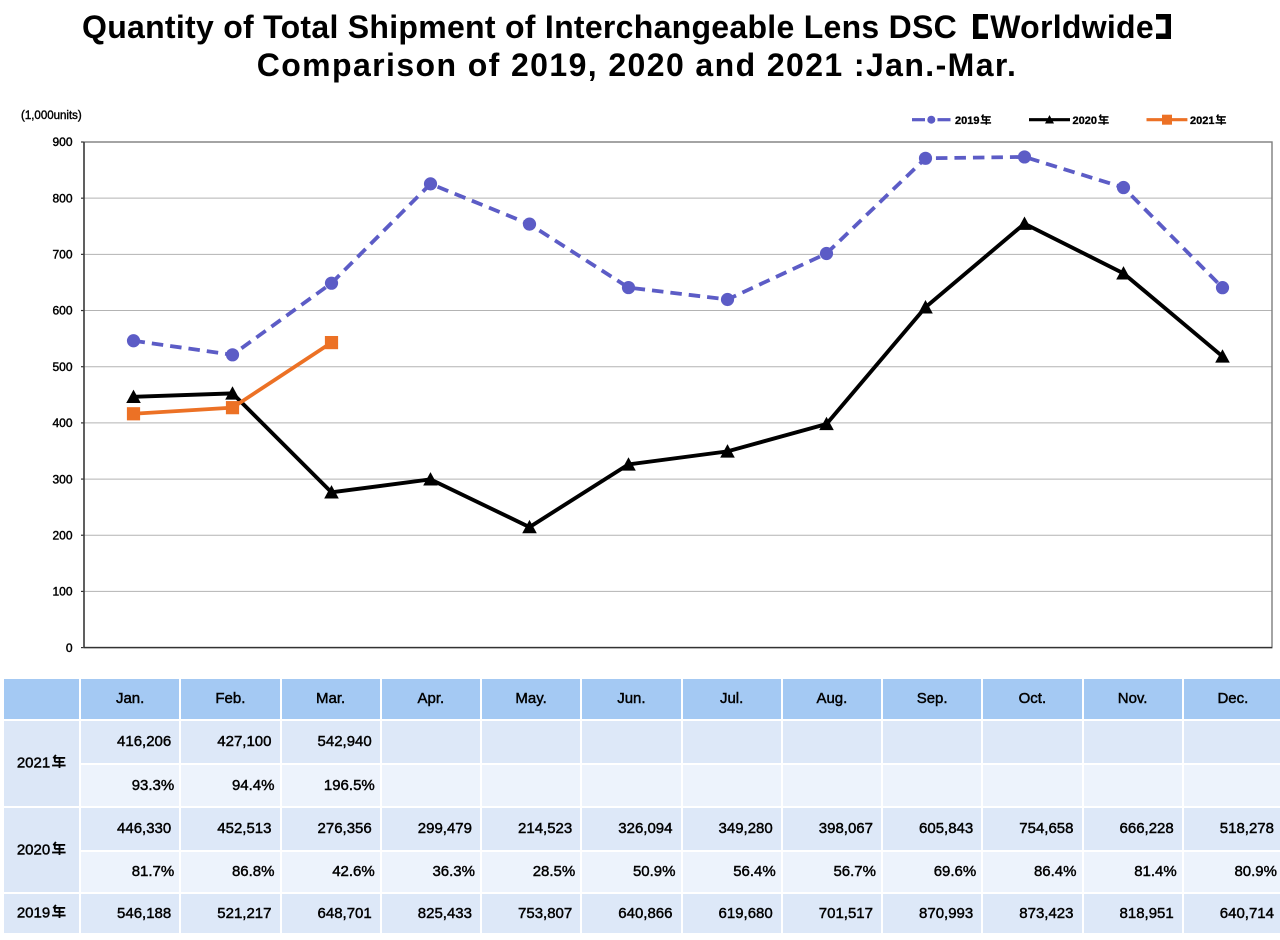 The width and height of the screenshot is (1280, 940). What do you see at coordinates (62, 367) in the screenshot?
I see `svg-text: 500` at bounding box center [62, 367].